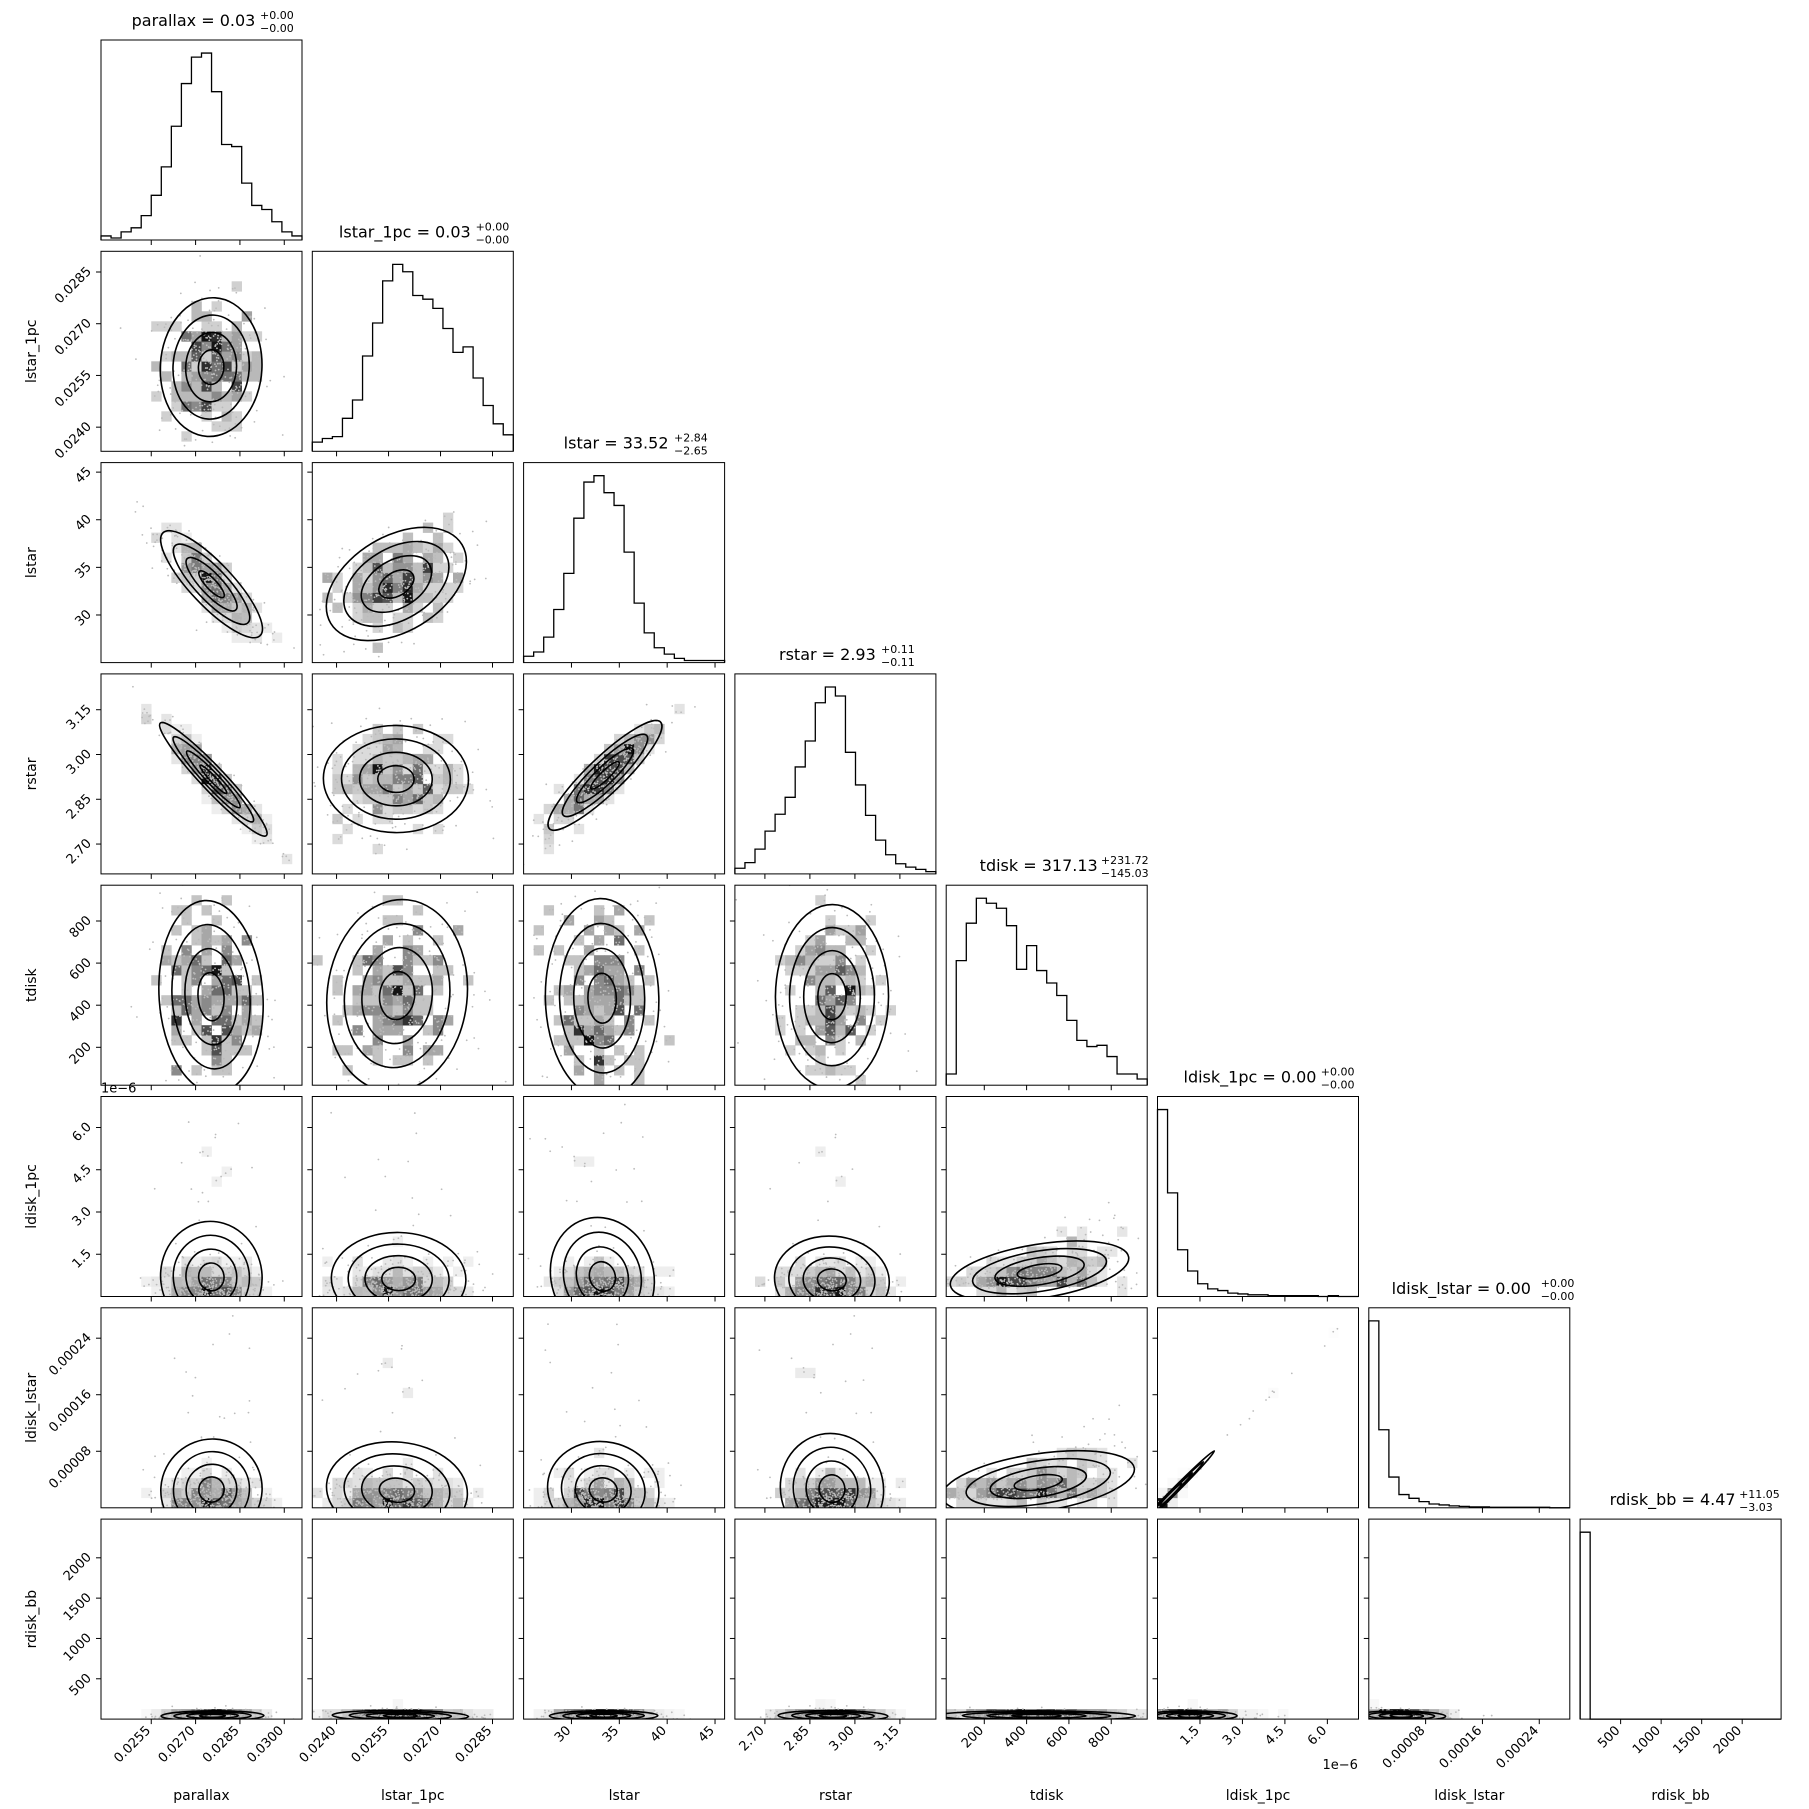 Image resolution: width=1809 pixels, height=1809 pixels. Describe the element at coordinates (81, 1054) in the screenshot. I see `y-tick-label: 200` at that location.